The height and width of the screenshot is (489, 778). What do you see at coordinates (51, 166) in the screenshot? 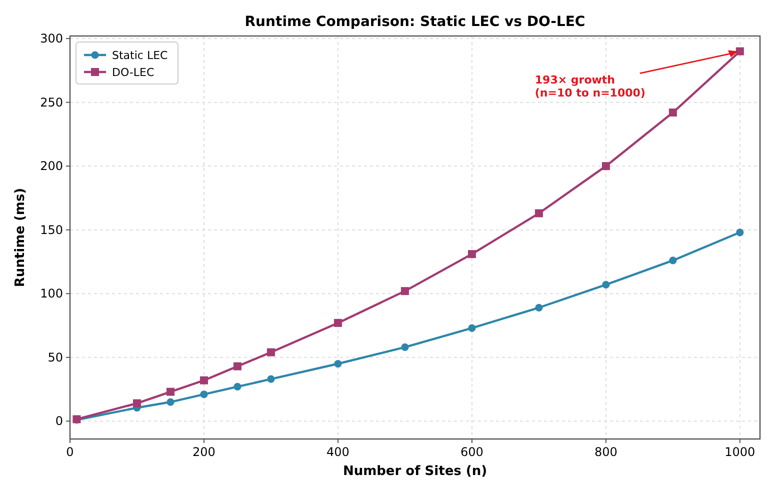
I see `y-tick-label: 200` at bounding box center [51, 166].